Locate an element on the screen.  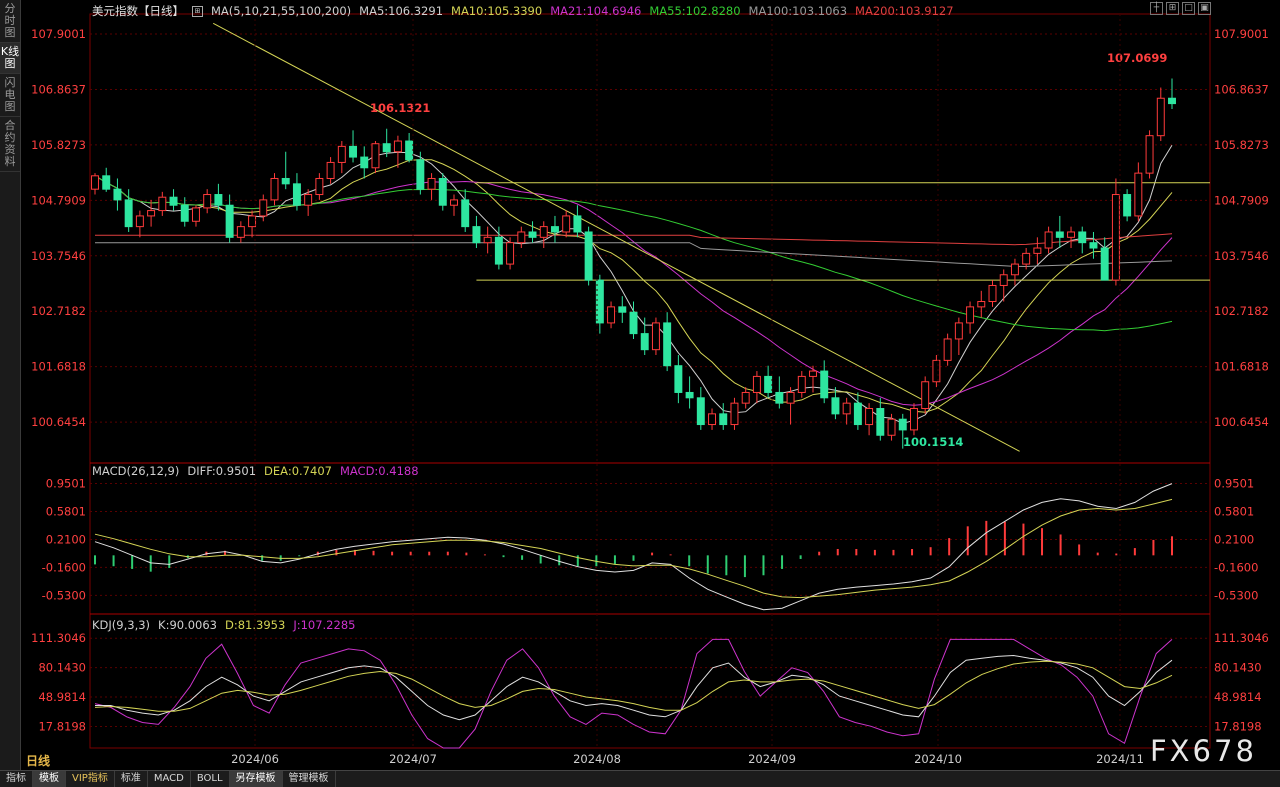
kdj-legend-item: D:81.3953 is located at coordinates (255, 625).